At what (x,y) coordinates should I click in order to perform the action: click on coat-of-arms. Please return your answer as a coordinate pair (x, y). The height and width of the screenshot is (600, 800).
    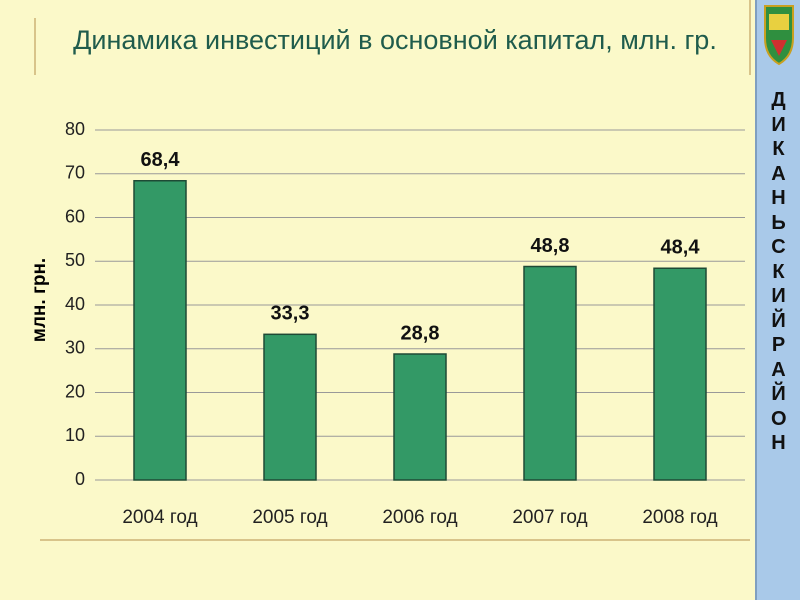
    Looking at the image, I should click on (779, 35).